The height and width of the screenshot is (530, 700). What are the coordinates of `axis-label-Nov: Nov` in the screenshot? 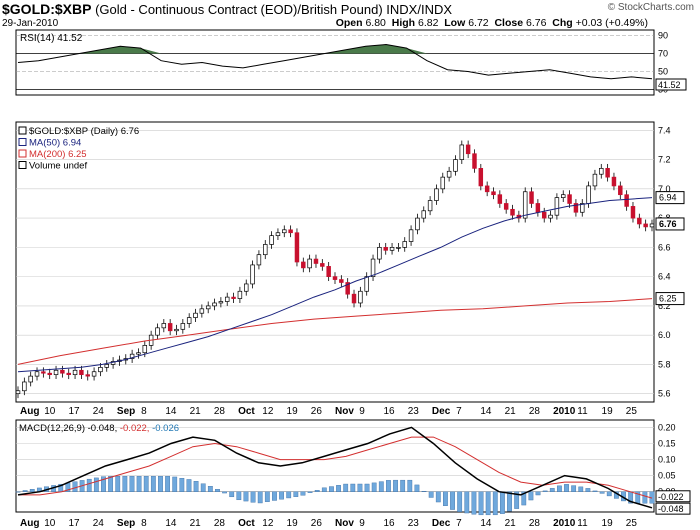 It's located at (344, 523).